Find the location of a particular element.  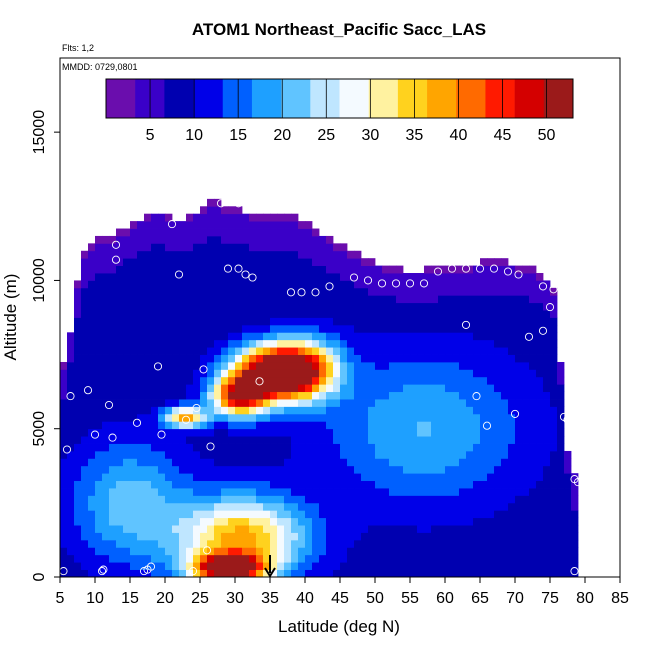

x-tick-label: 50 is located at coordinates (375, 598).